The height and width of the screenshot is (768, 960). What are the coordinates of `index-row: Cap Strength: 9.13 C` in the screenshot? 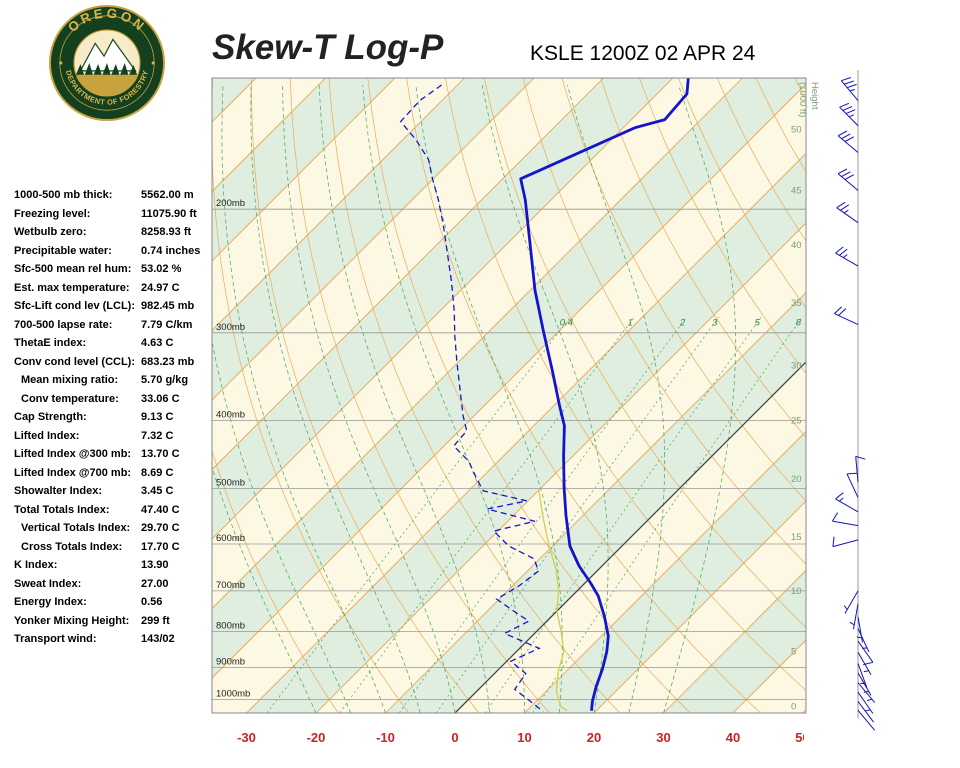 It's located at (112, 417).